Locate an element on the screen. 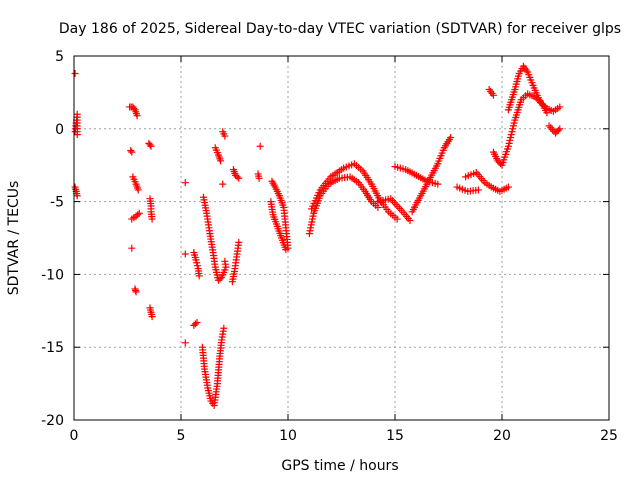  x-tick-label: 5 is located at coordinates (181, 436).